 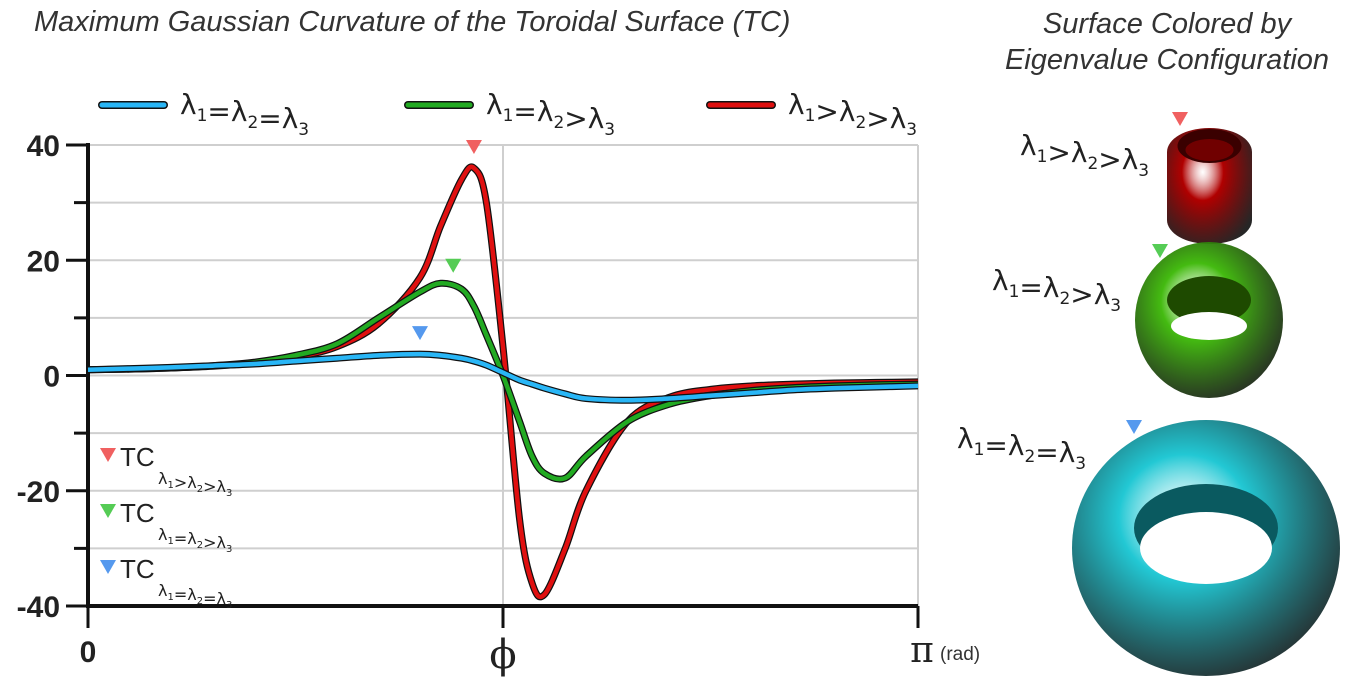 What do you see at coordinates (195, 540) in the screenshot?
I see `marker-legend-sub: λ1=λ2>λ3` at bounding box center [195, 540].